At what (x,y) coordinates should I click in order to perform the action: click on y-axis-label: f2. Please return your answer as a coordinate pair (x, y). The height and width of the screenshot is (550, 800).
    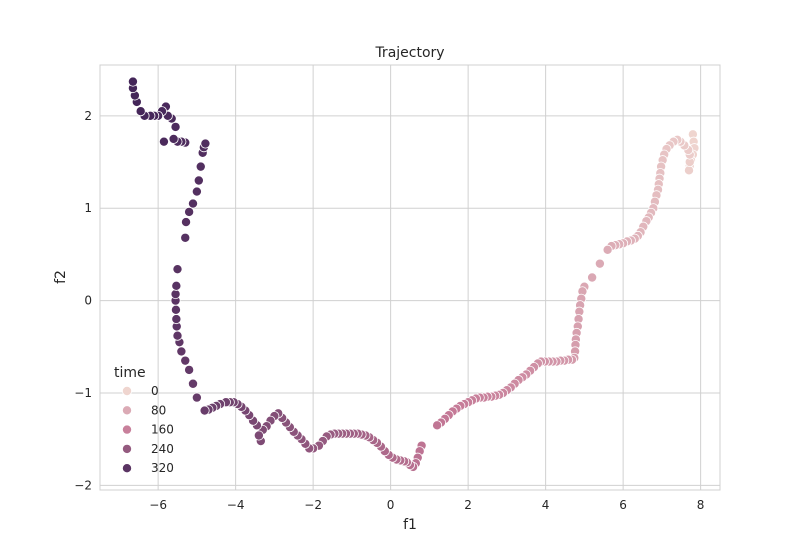
    Looking at the image, I should click on (61, 277).